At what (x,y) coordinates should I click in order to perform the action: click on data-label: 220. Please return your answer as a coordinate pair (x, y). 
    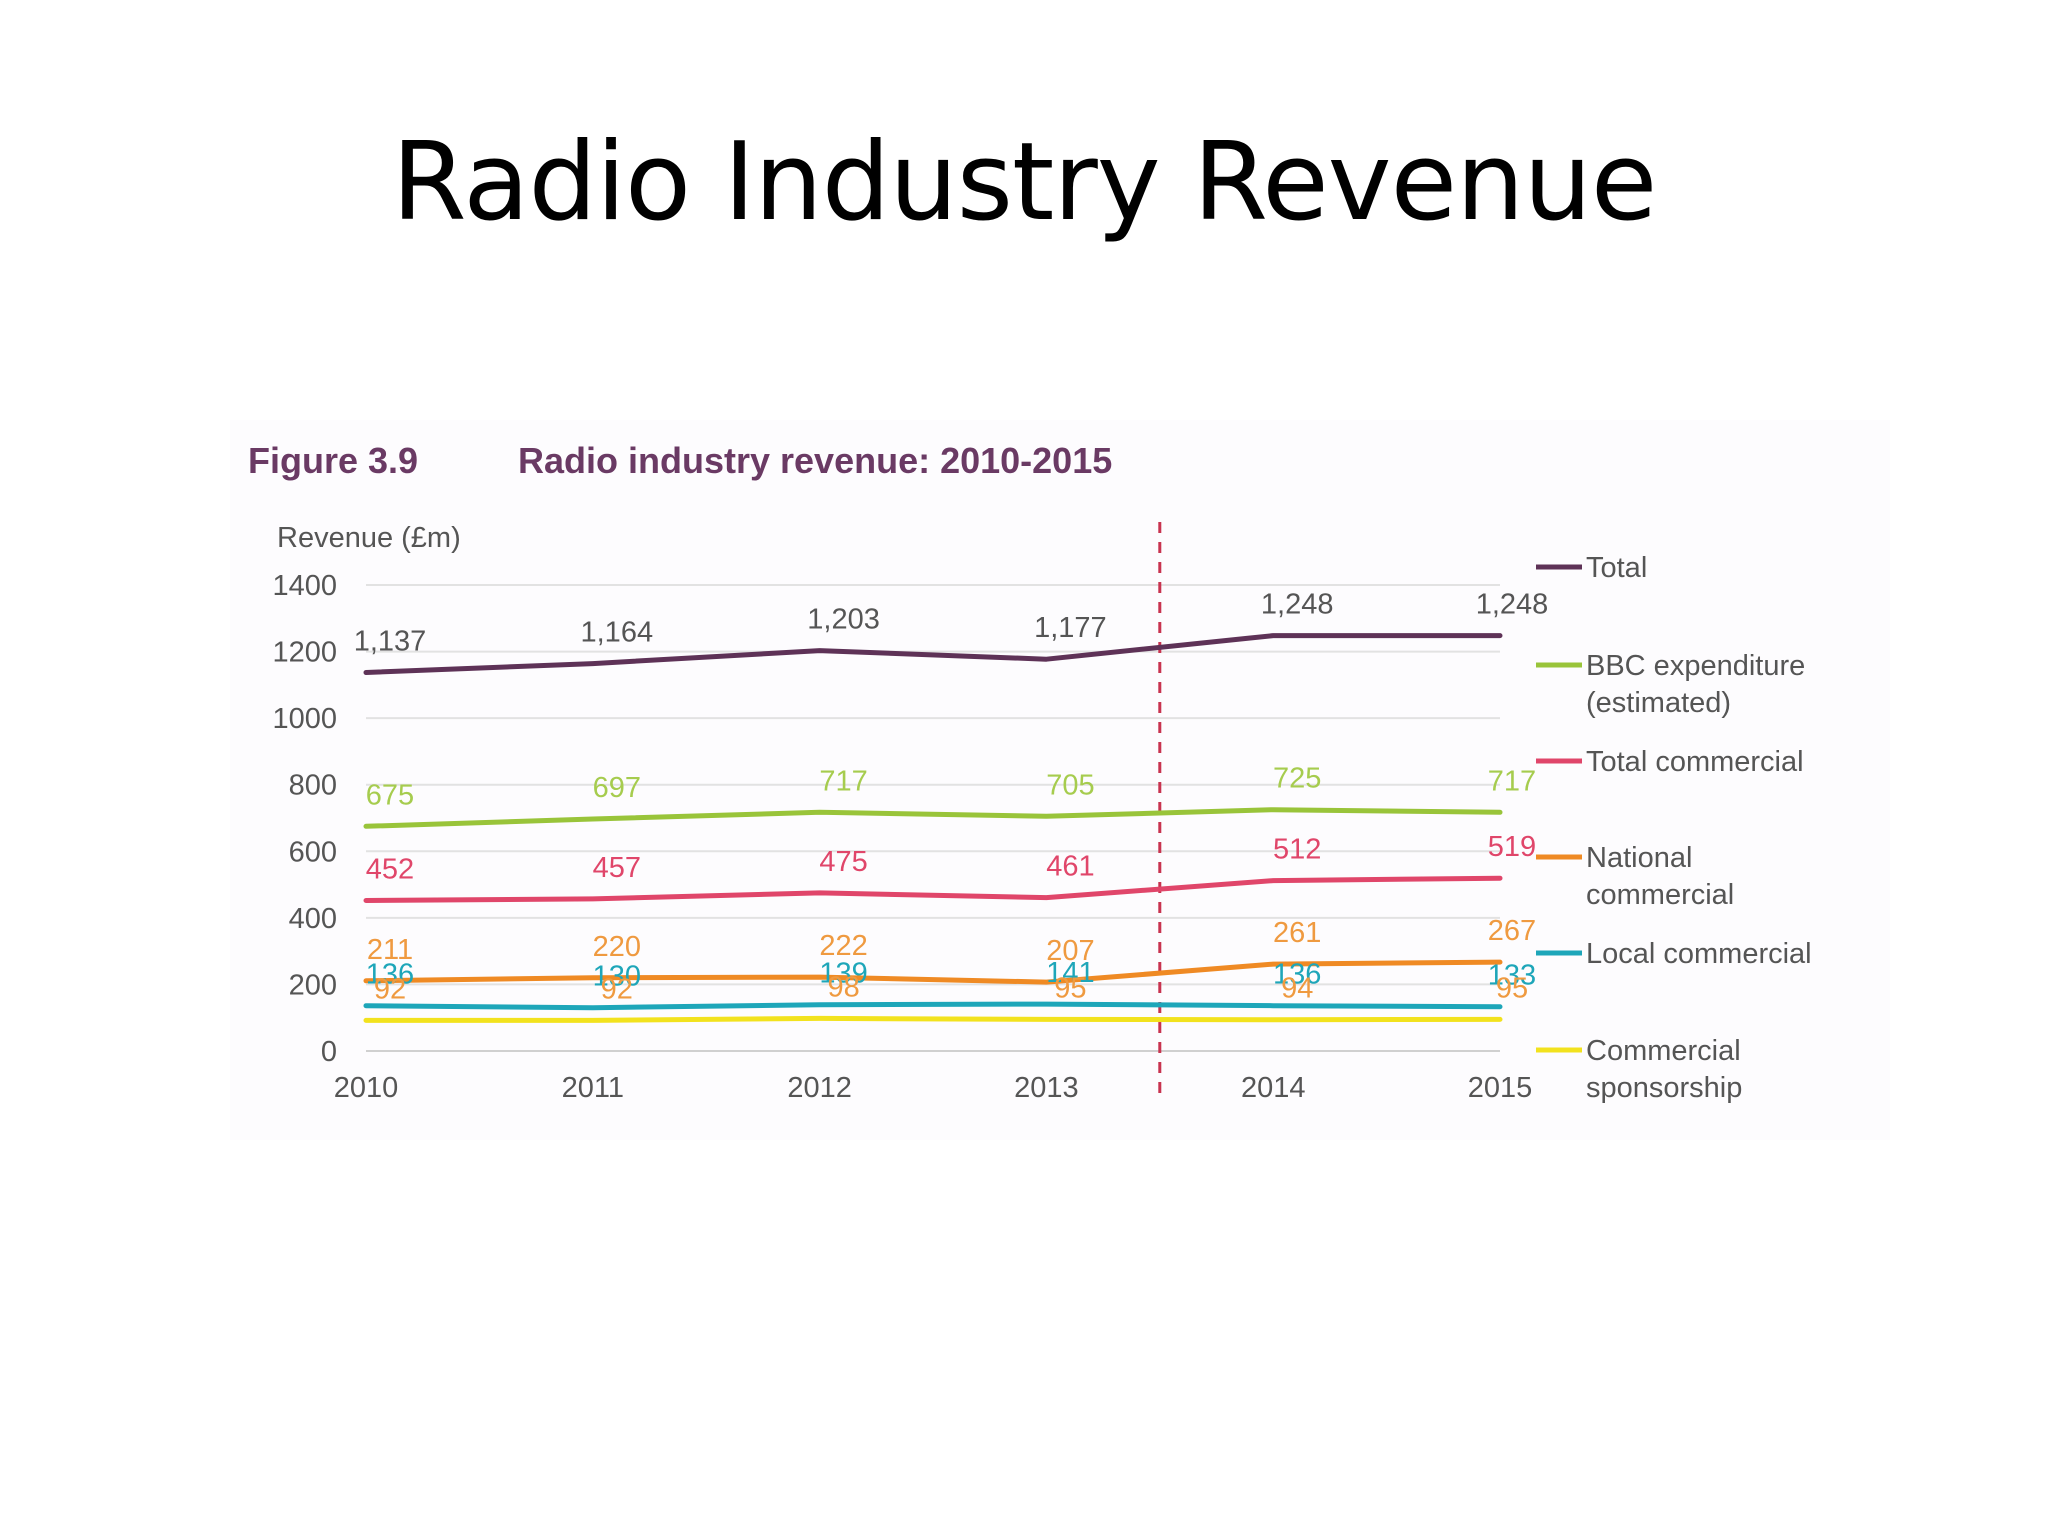
    Looking at the image, I should click on (617, 947).